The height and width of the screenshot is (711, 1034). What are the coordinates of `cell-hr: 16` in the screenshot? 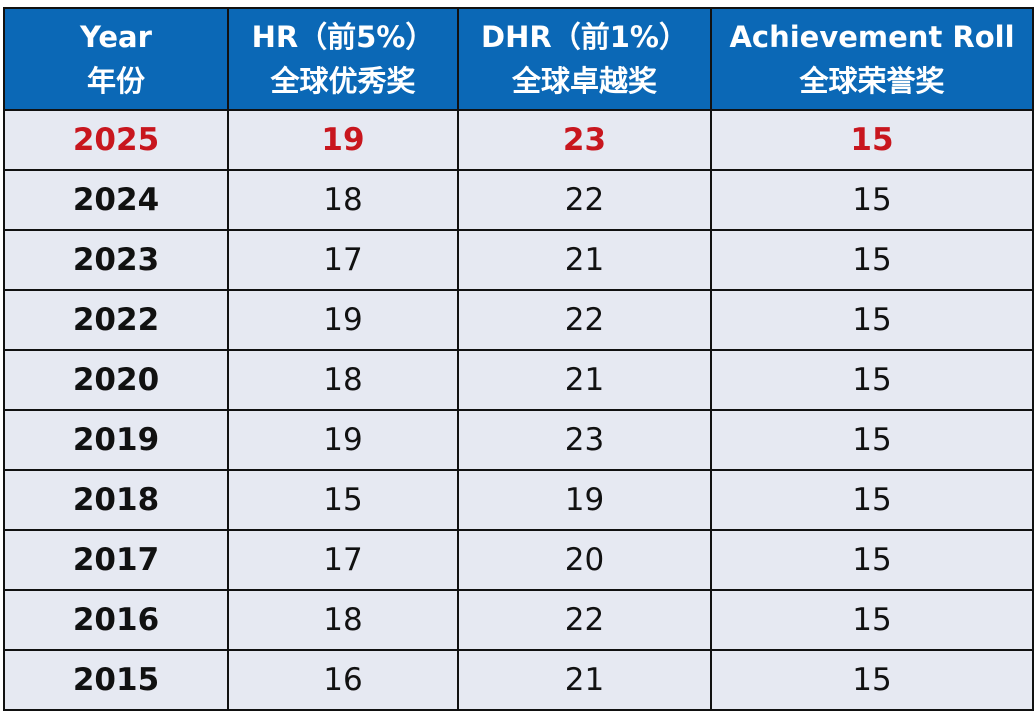 It's located at (343, 680).